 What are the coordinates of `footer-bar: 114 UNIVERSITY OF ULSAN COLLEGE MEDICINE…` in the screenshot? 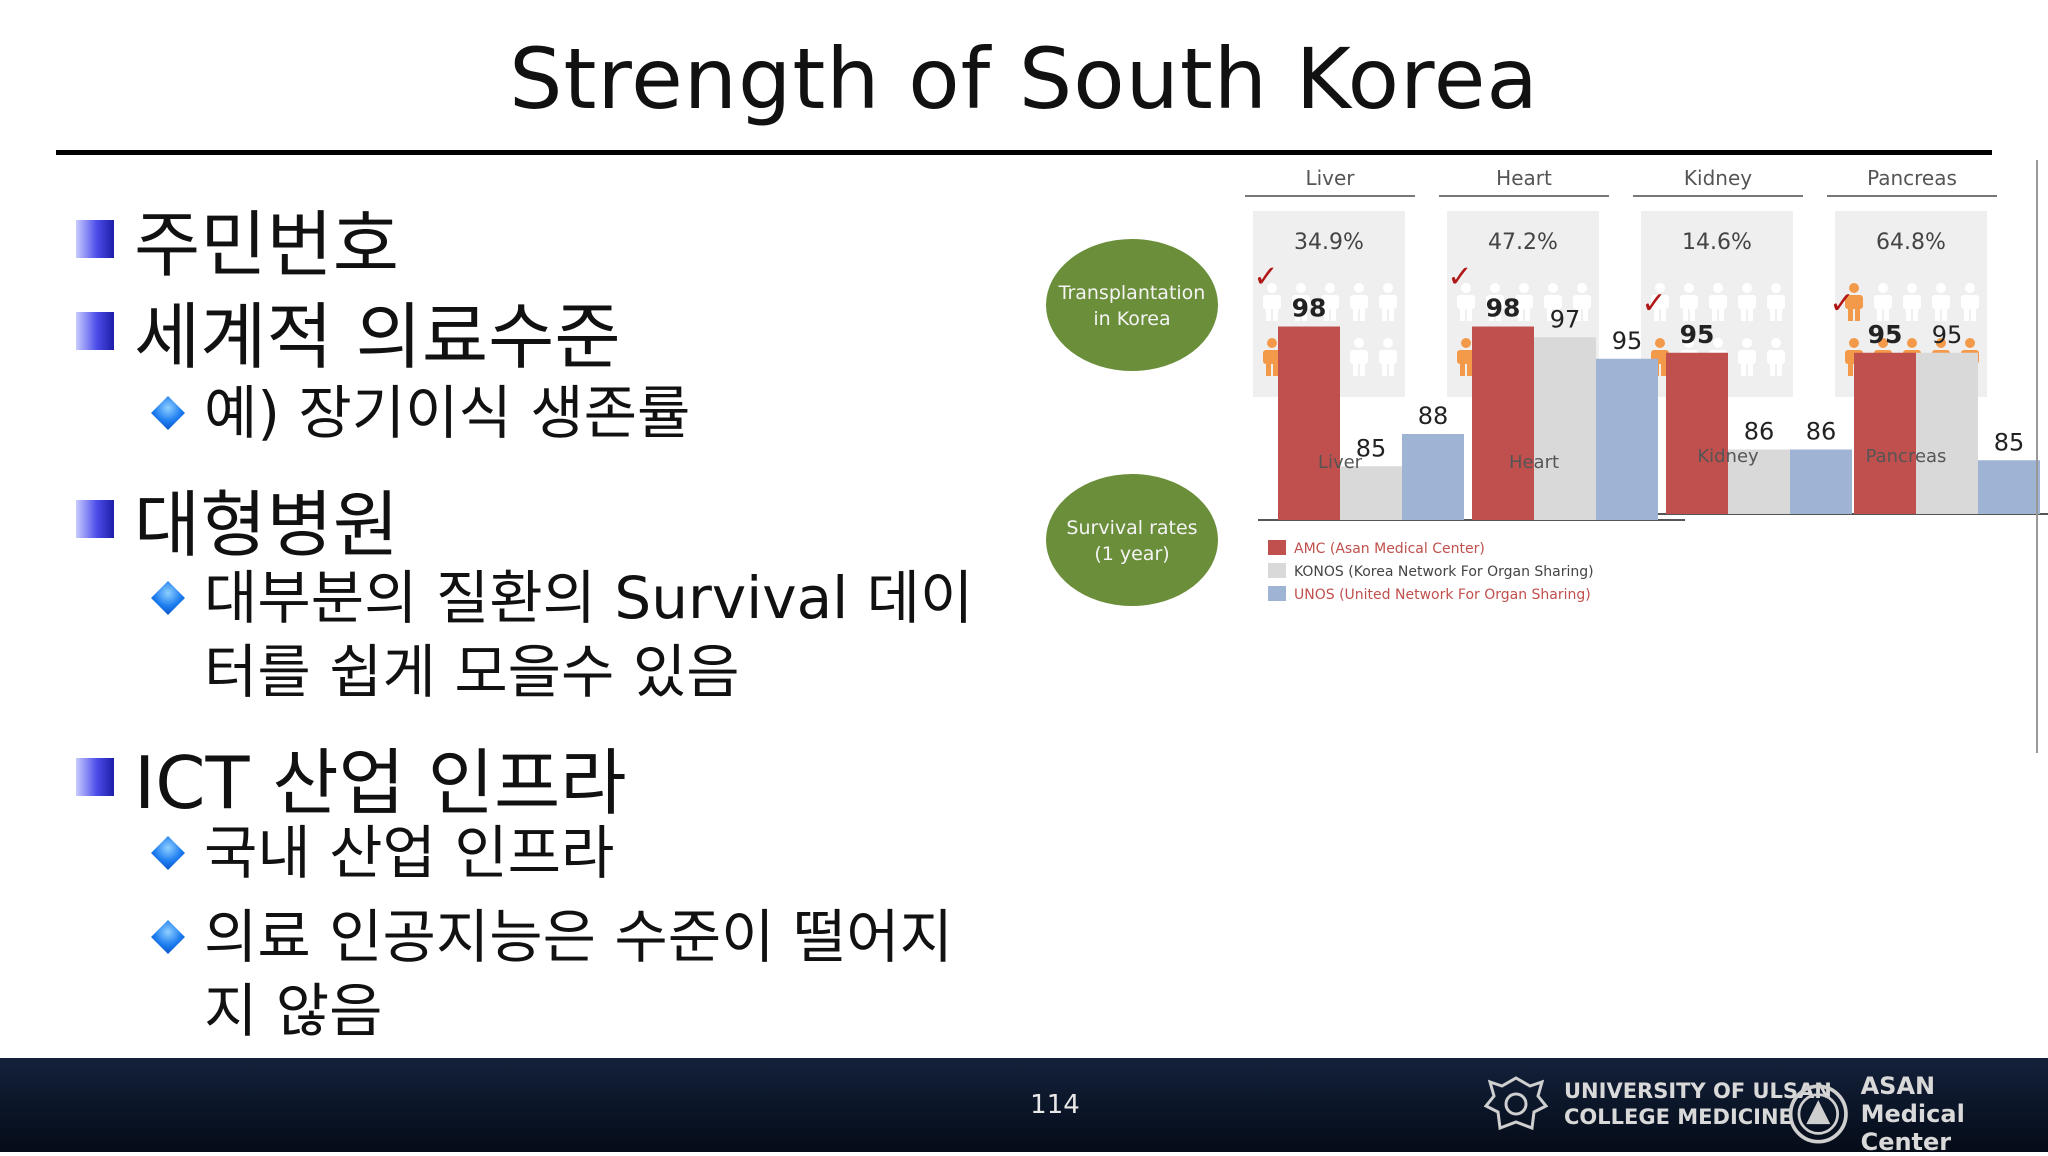 It's located at (1024, 1107).